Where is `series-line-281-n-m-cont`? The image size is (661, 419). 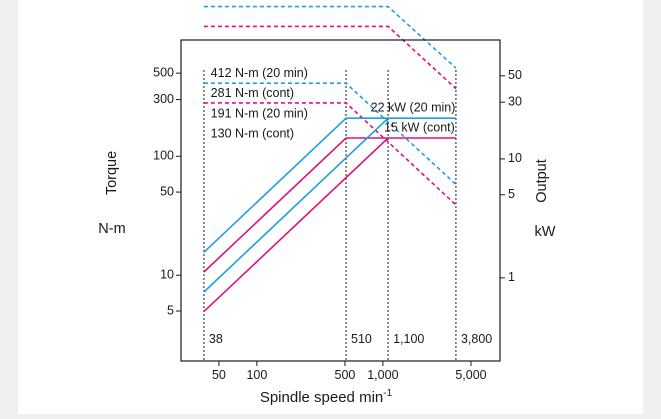
series-line-281-n-m-cont is located at coordinates (330, 154).